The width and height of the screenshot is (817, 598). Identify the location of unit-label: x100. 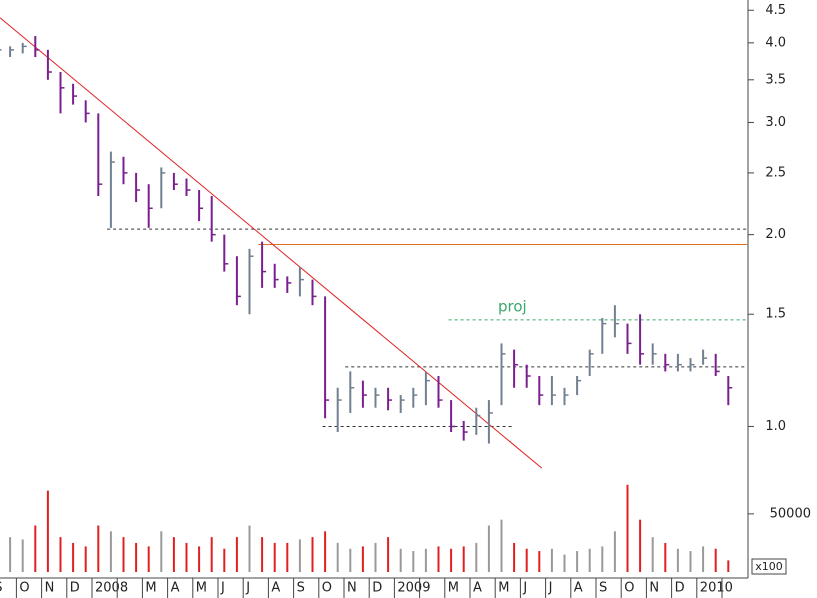
(769, 566).